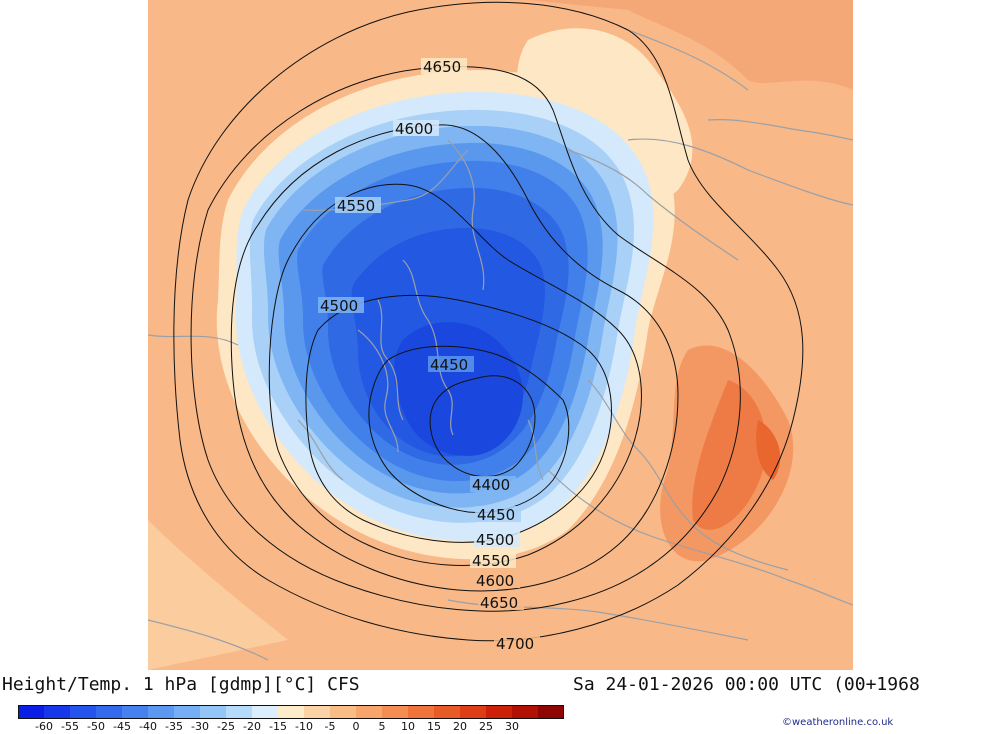  I want to click on contour-label: 4700, so click(515, 644).